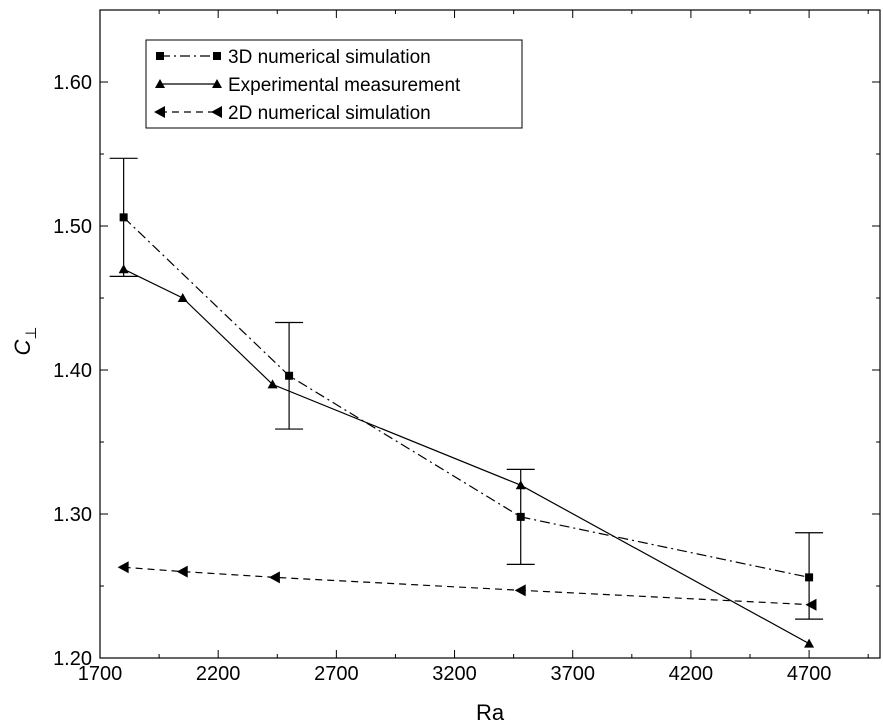  I want to click on x-tick-label: 2200, so click(218, 674).